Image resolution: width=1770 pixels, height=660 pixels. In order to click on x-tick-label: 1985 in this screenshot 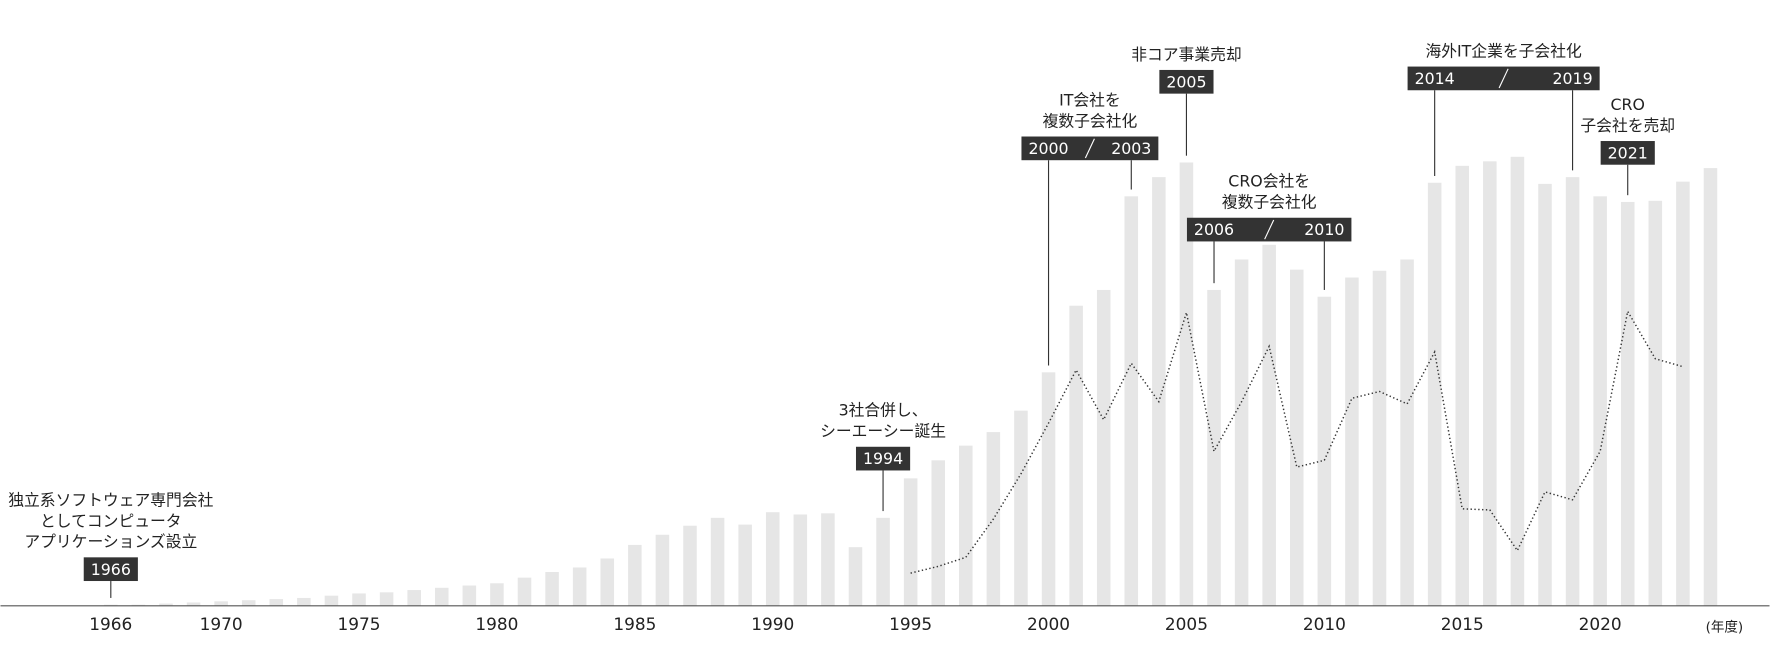, I will do `click(634, 624)`.